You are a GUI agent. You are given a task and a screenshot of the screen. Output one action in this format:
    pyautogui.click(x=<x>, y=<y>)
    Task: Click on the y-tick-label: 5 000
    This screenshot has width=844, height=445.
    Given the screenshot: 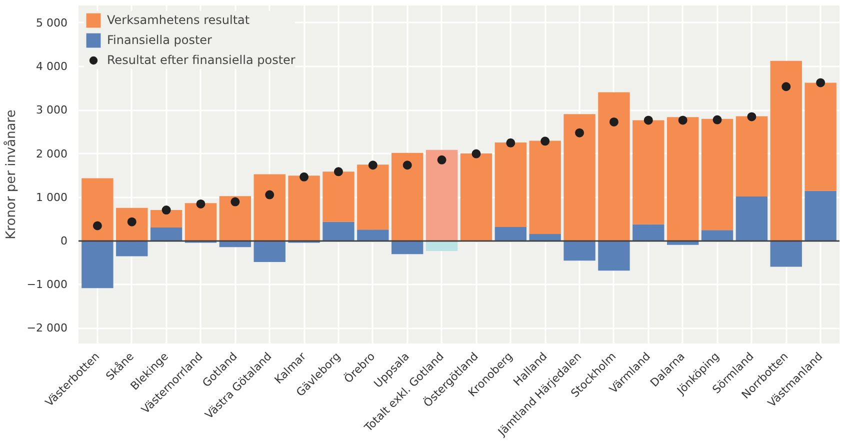 What is the action you would take?
    pyautogui.click(x=52, y=23)
    